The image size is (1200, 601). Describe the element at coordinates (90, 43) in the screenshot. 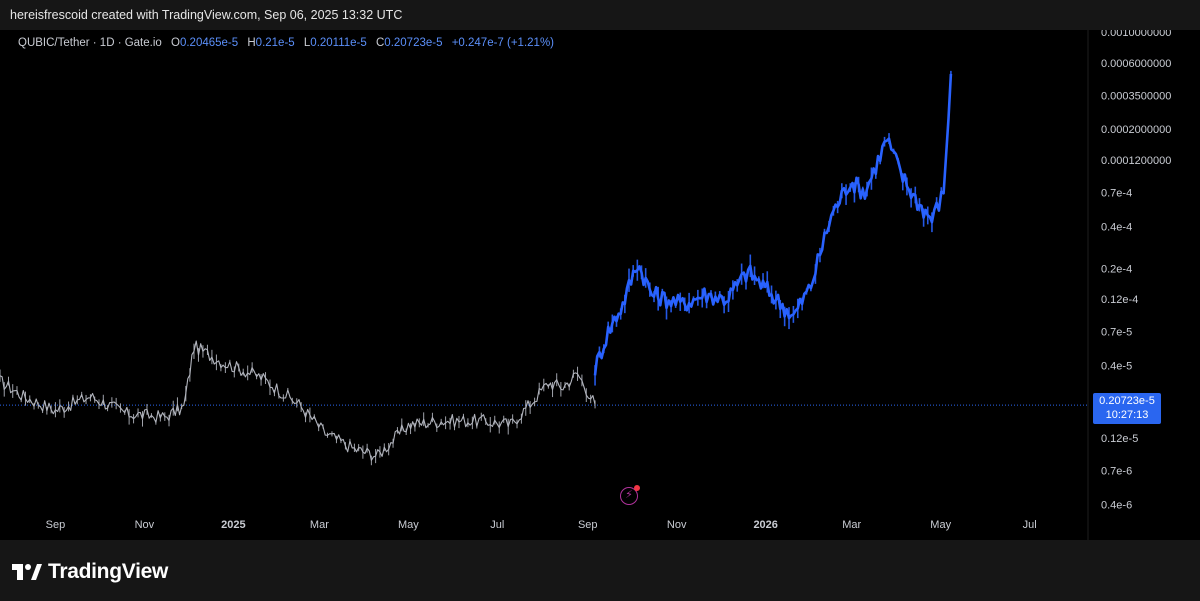

I see `symbol-label: QUBIC/Tether · 1D · Gate.io` at that location.